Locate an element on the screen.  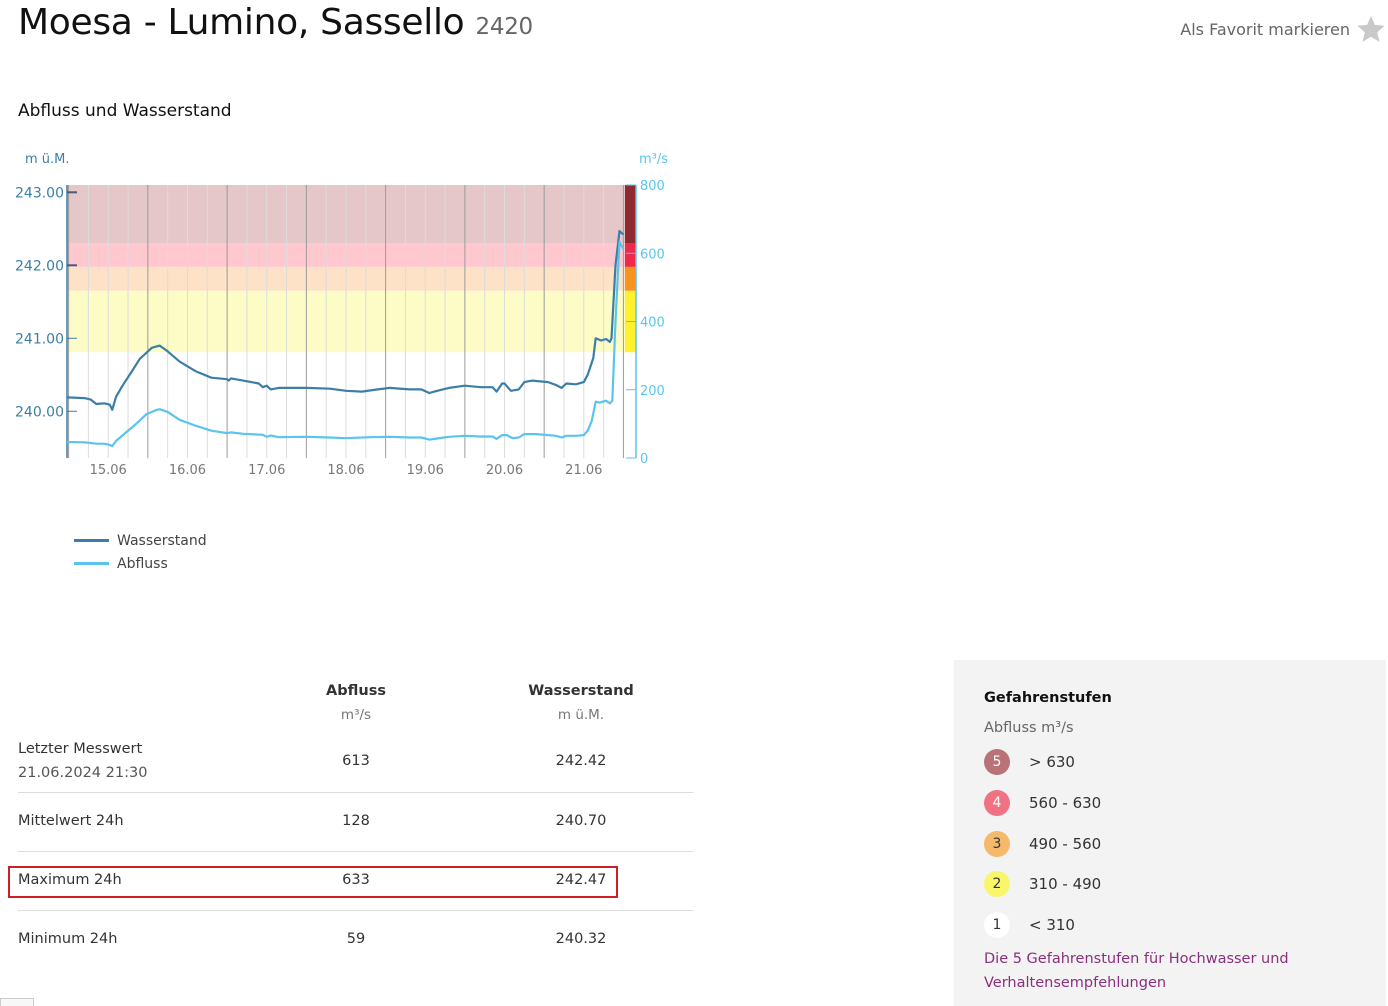
right-tick-label: 600 is located at coordinates (652, 254).